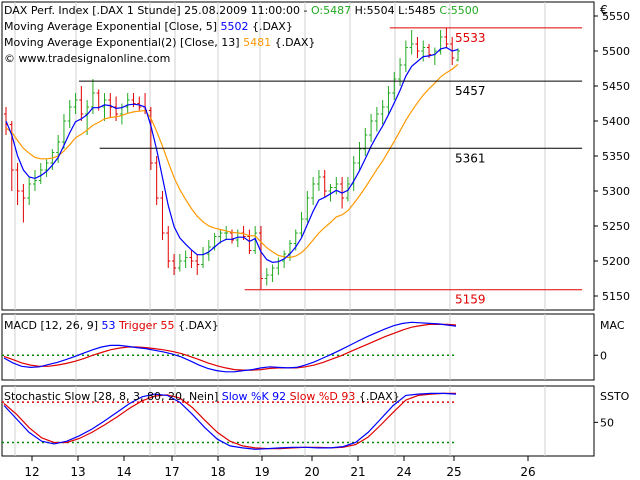  What do you see at coordinates (320, 396) in the screenshot?
I see `stoch-label-part-2: Slow %D 93` at bounding box center [320, 396].